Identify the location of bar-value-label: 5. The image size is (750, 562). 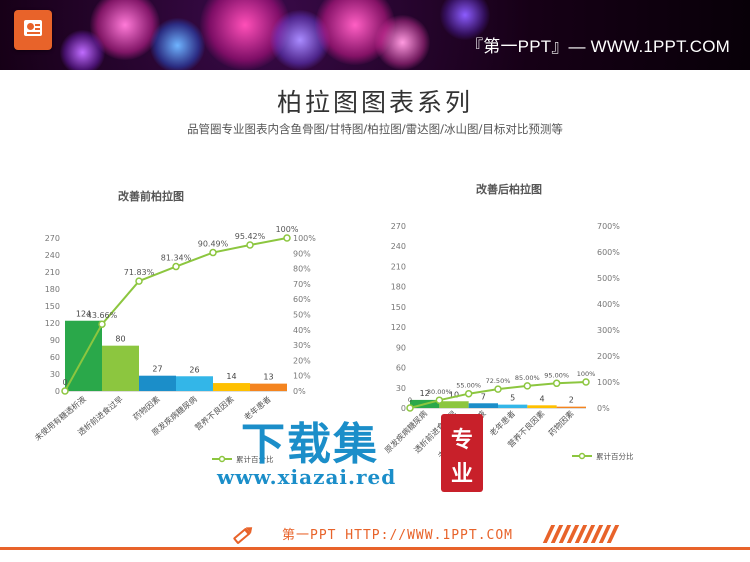
(512, 398).